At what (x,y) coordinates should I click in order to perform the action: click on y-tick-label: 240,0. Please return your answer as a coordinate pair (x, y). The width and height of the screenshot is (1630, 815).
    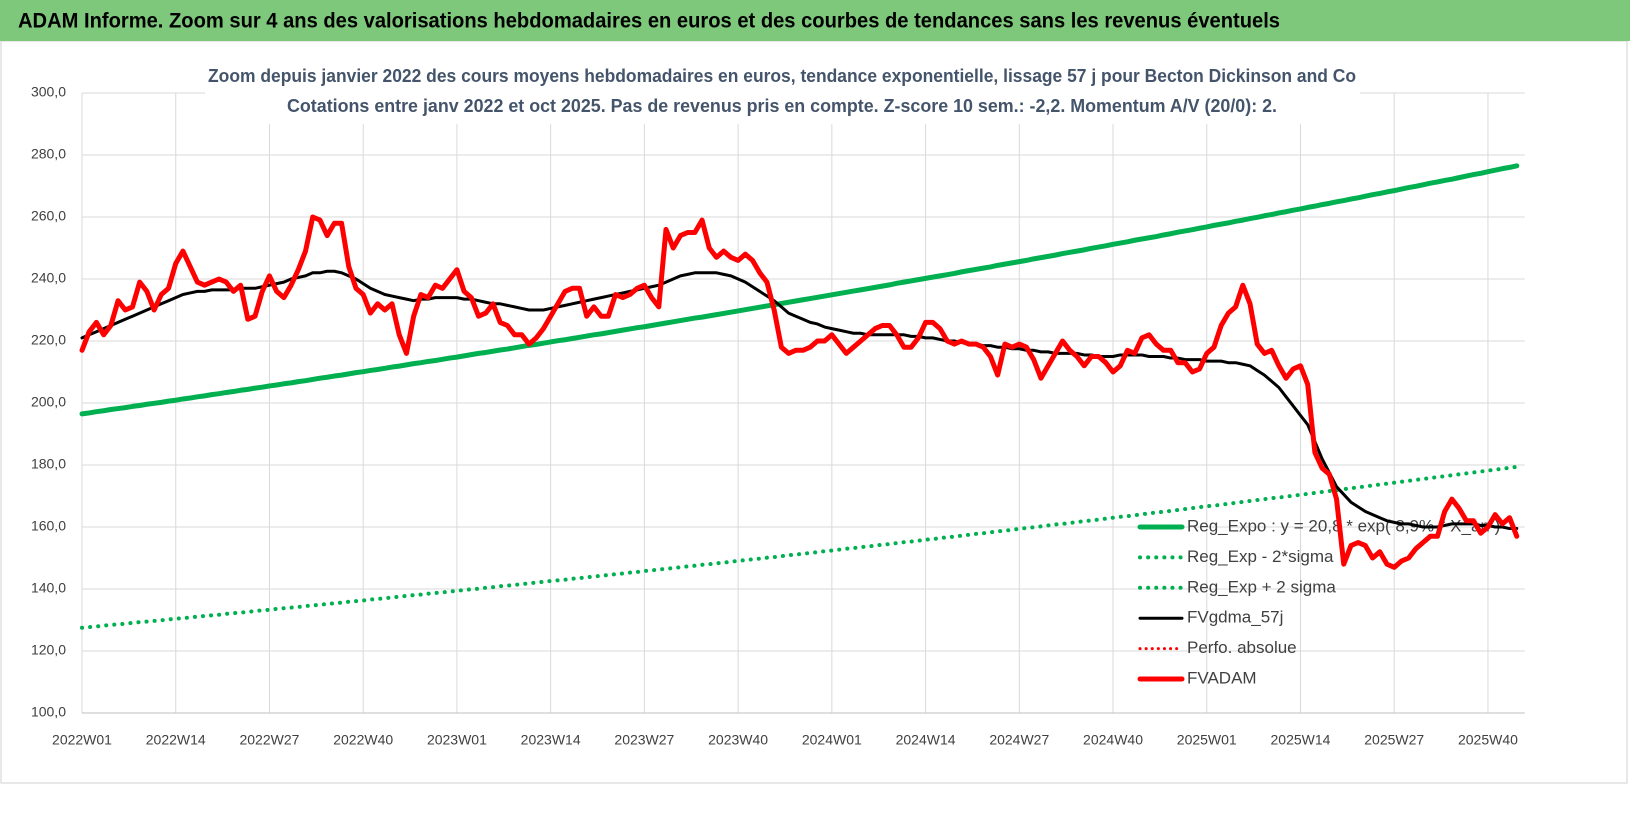
    Looking at the image, I should click on (48, 278).